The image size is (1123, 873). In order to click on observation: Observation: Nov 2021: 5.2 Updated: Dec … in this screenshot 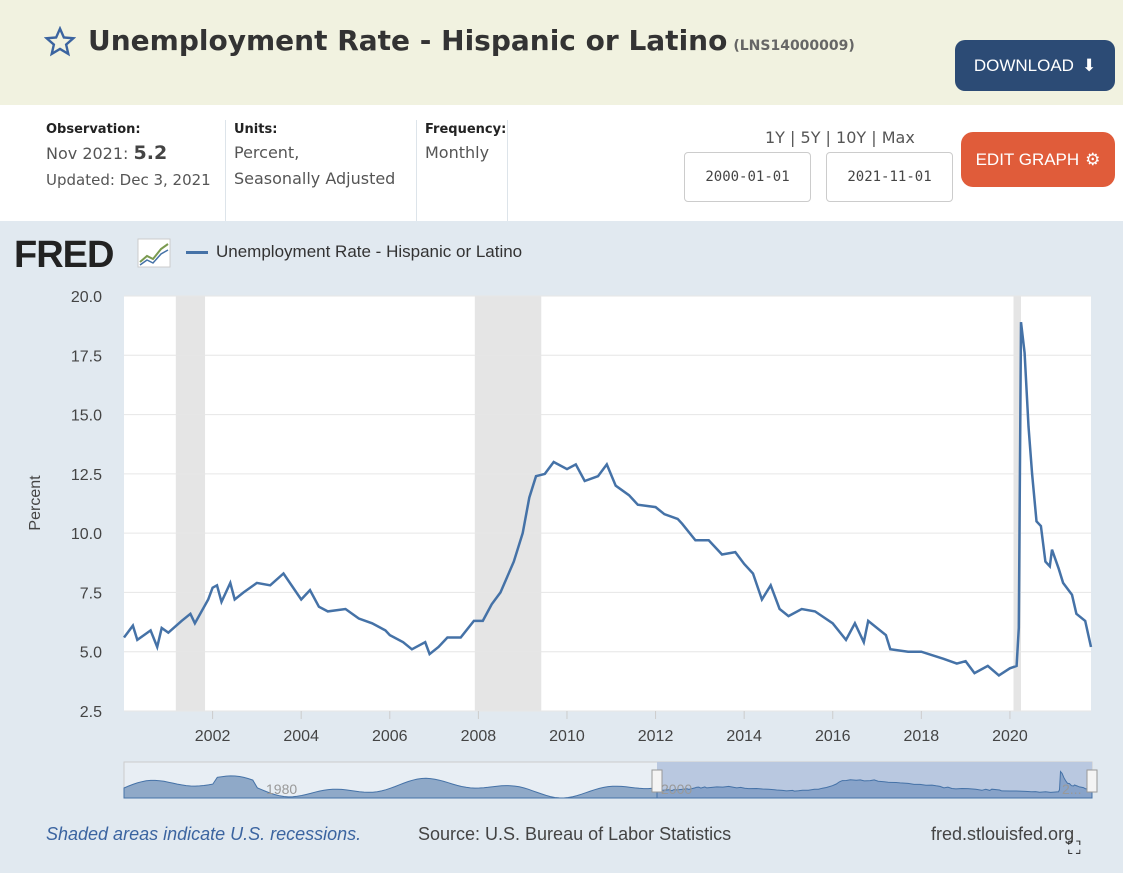, I will do `click(128, 170)`.